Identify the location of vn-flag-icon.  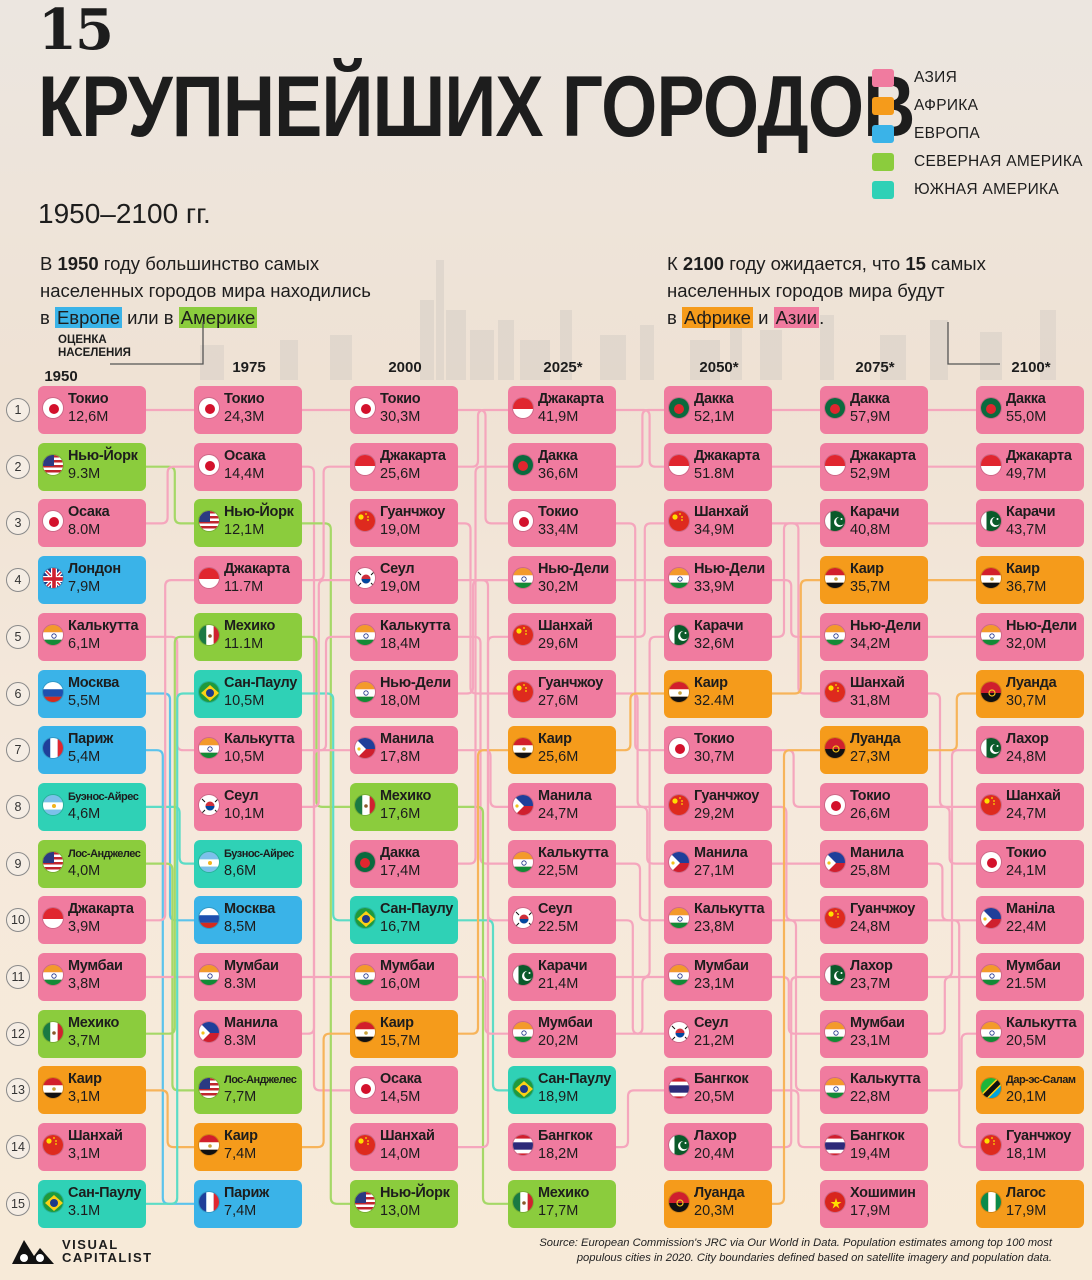
(835, 1201).